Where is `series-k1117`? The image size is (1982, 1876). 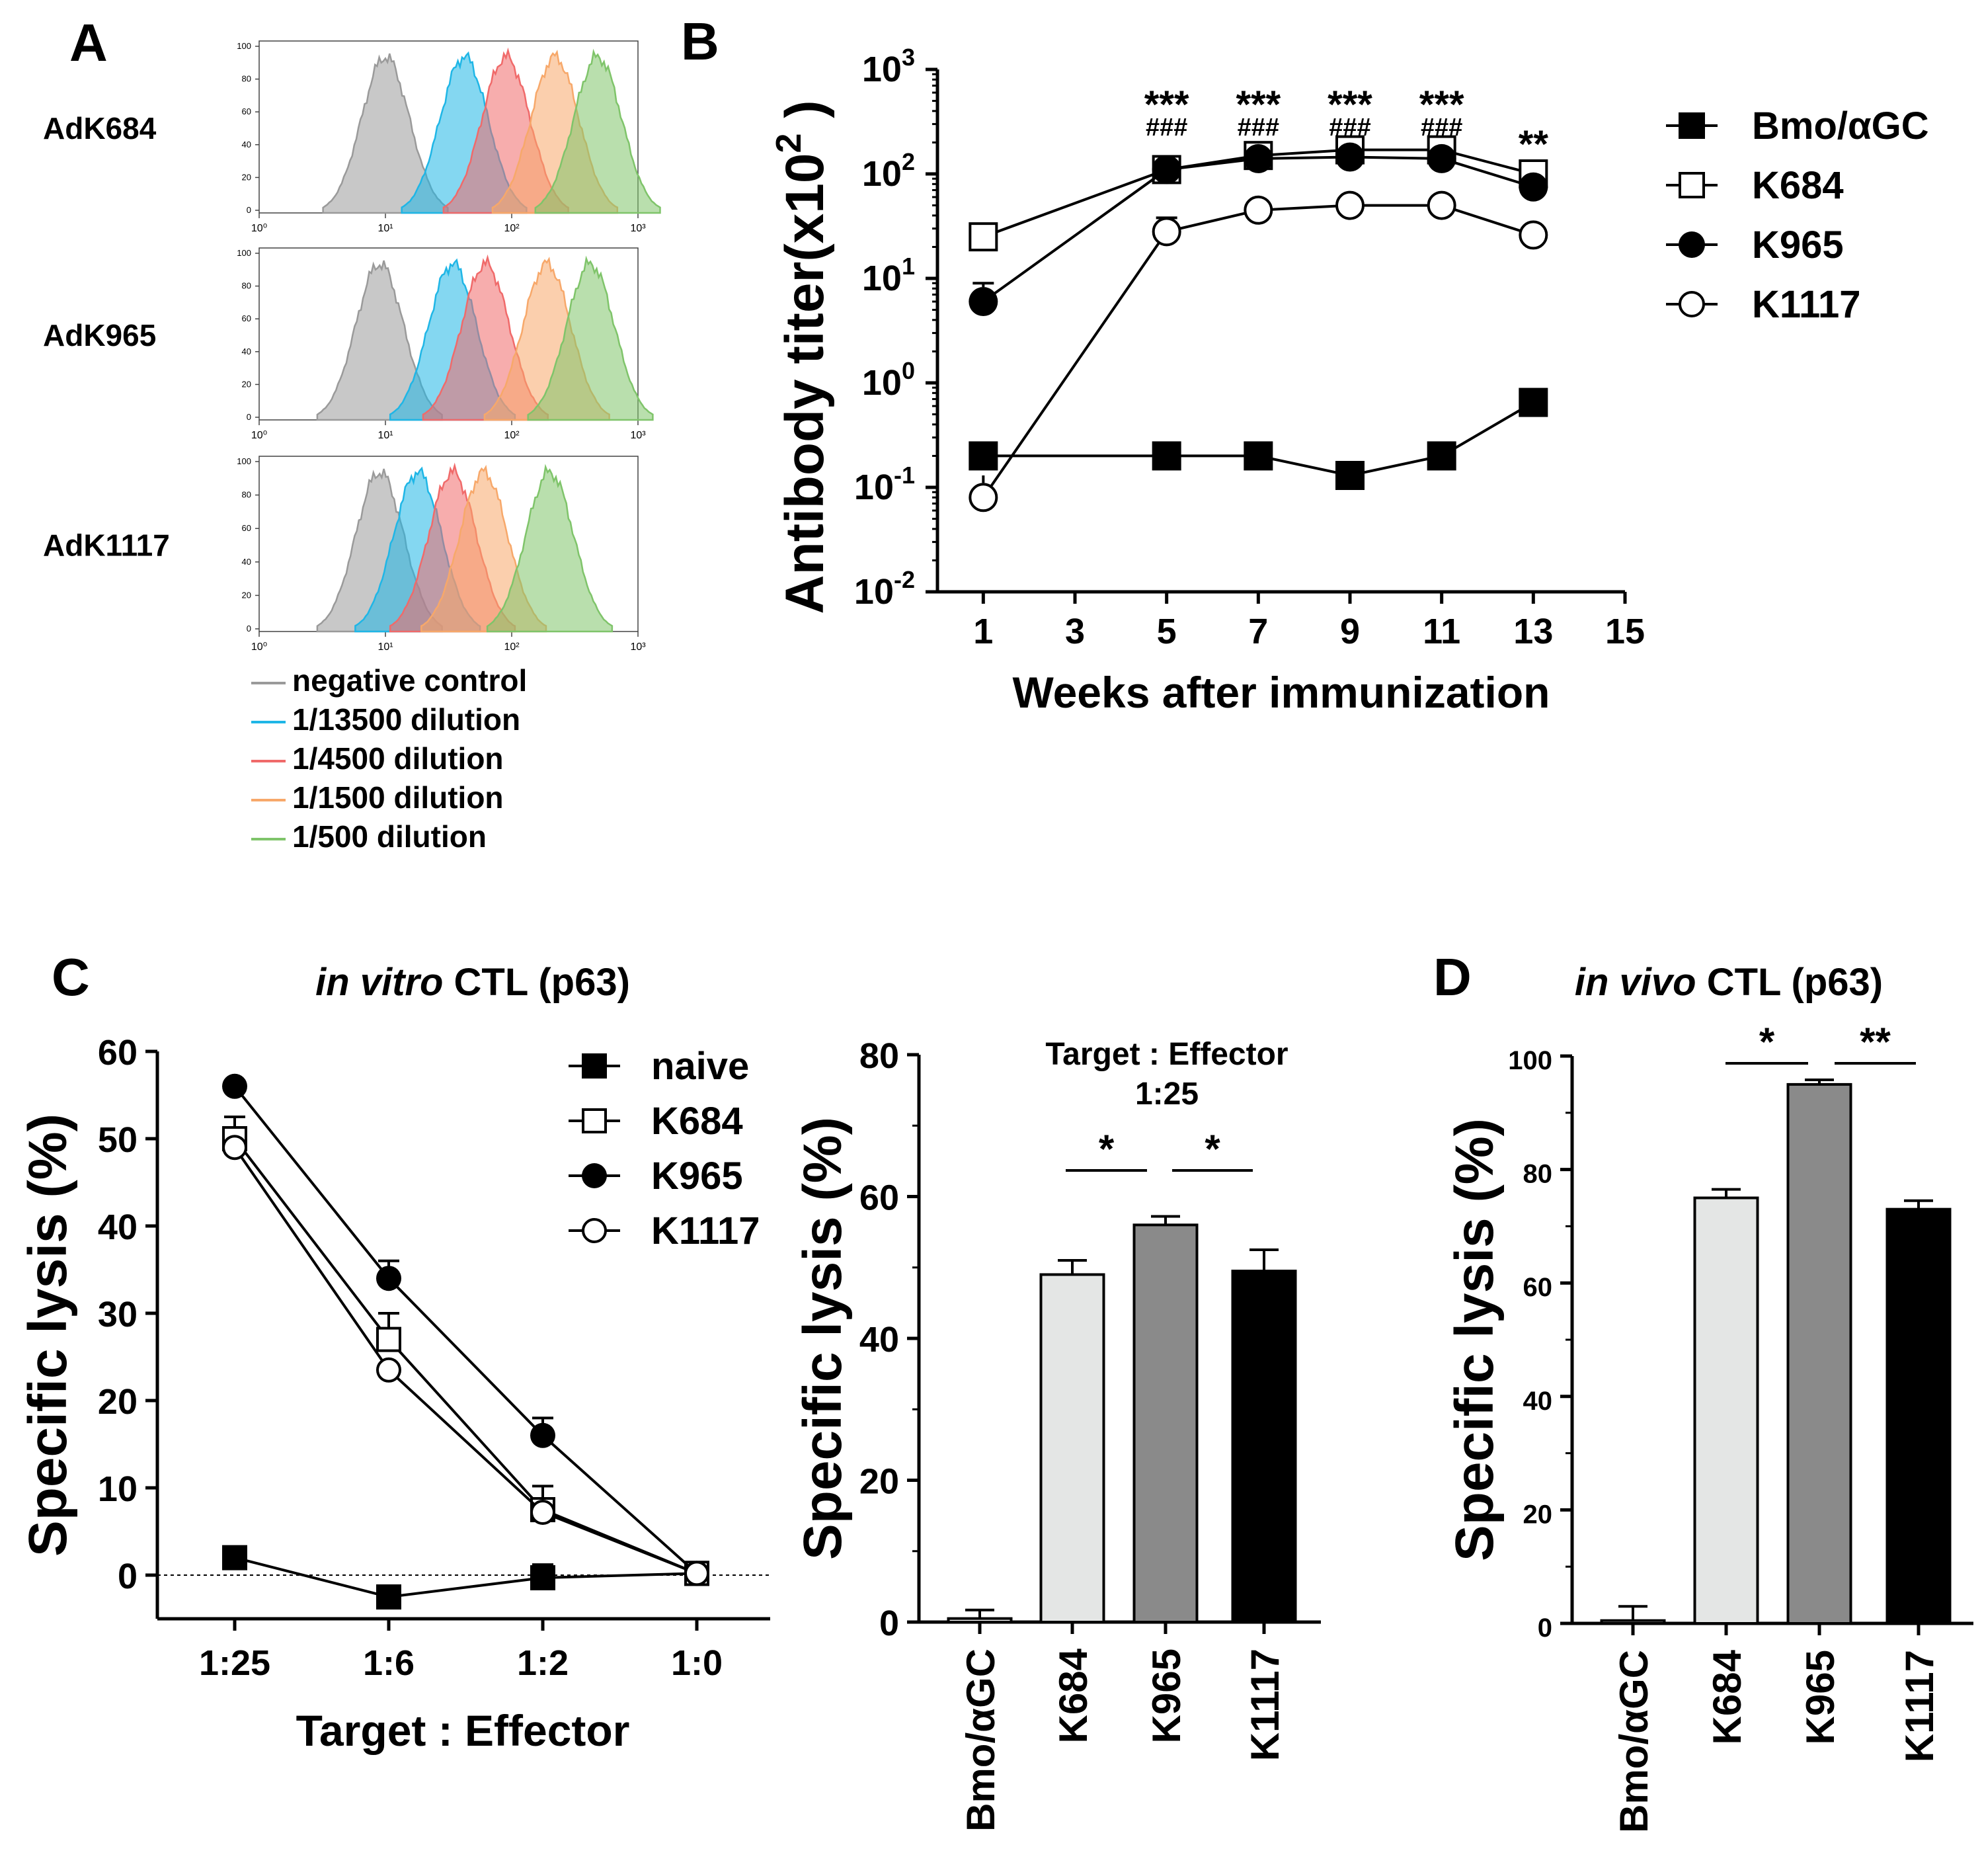 series-k1117 is located at coordinates (1259, 351).